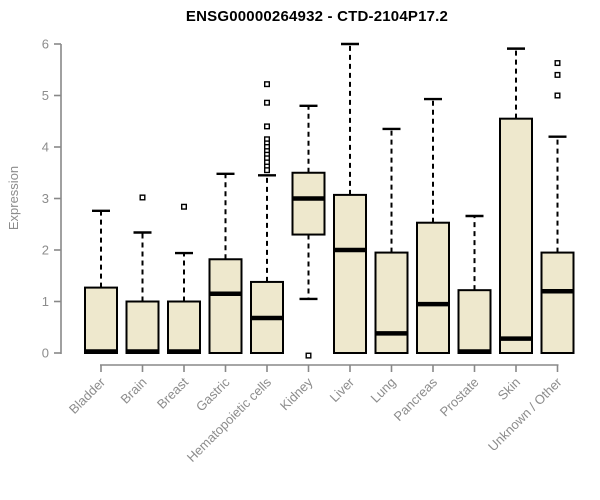  Describe the element at coordinates (296, 393) in the screenshot. I see `x-tick-label-kidney: Kidney` at that location.